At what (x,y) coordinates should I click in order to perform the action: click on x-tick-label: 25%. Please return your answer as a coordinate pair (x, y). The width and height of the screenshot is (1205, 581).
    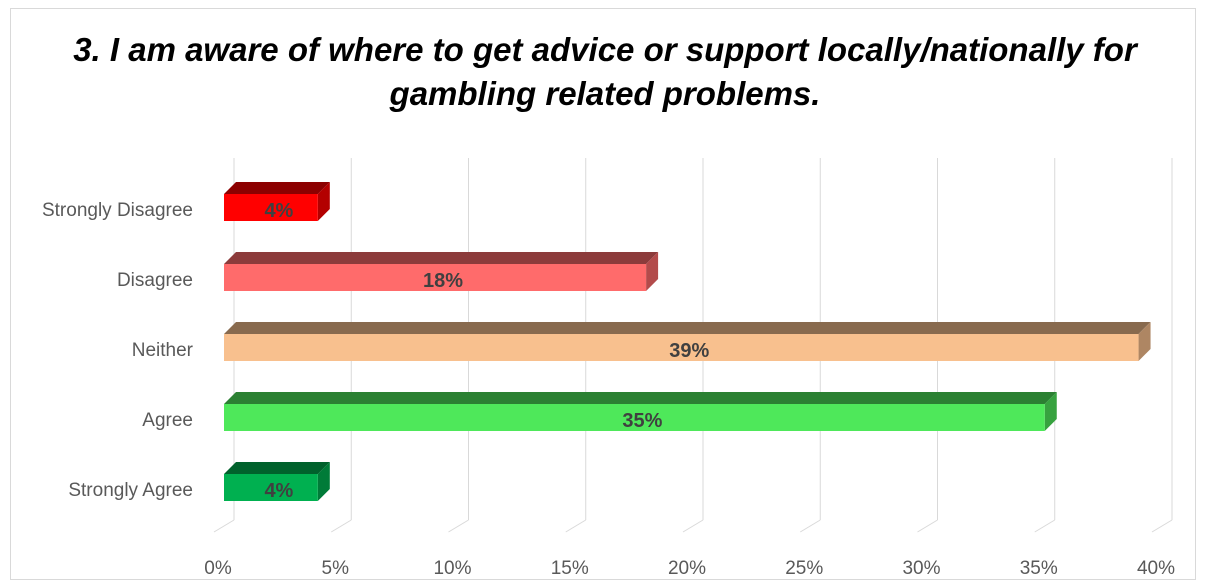
    Looking at the image, I should click on (804, 568).